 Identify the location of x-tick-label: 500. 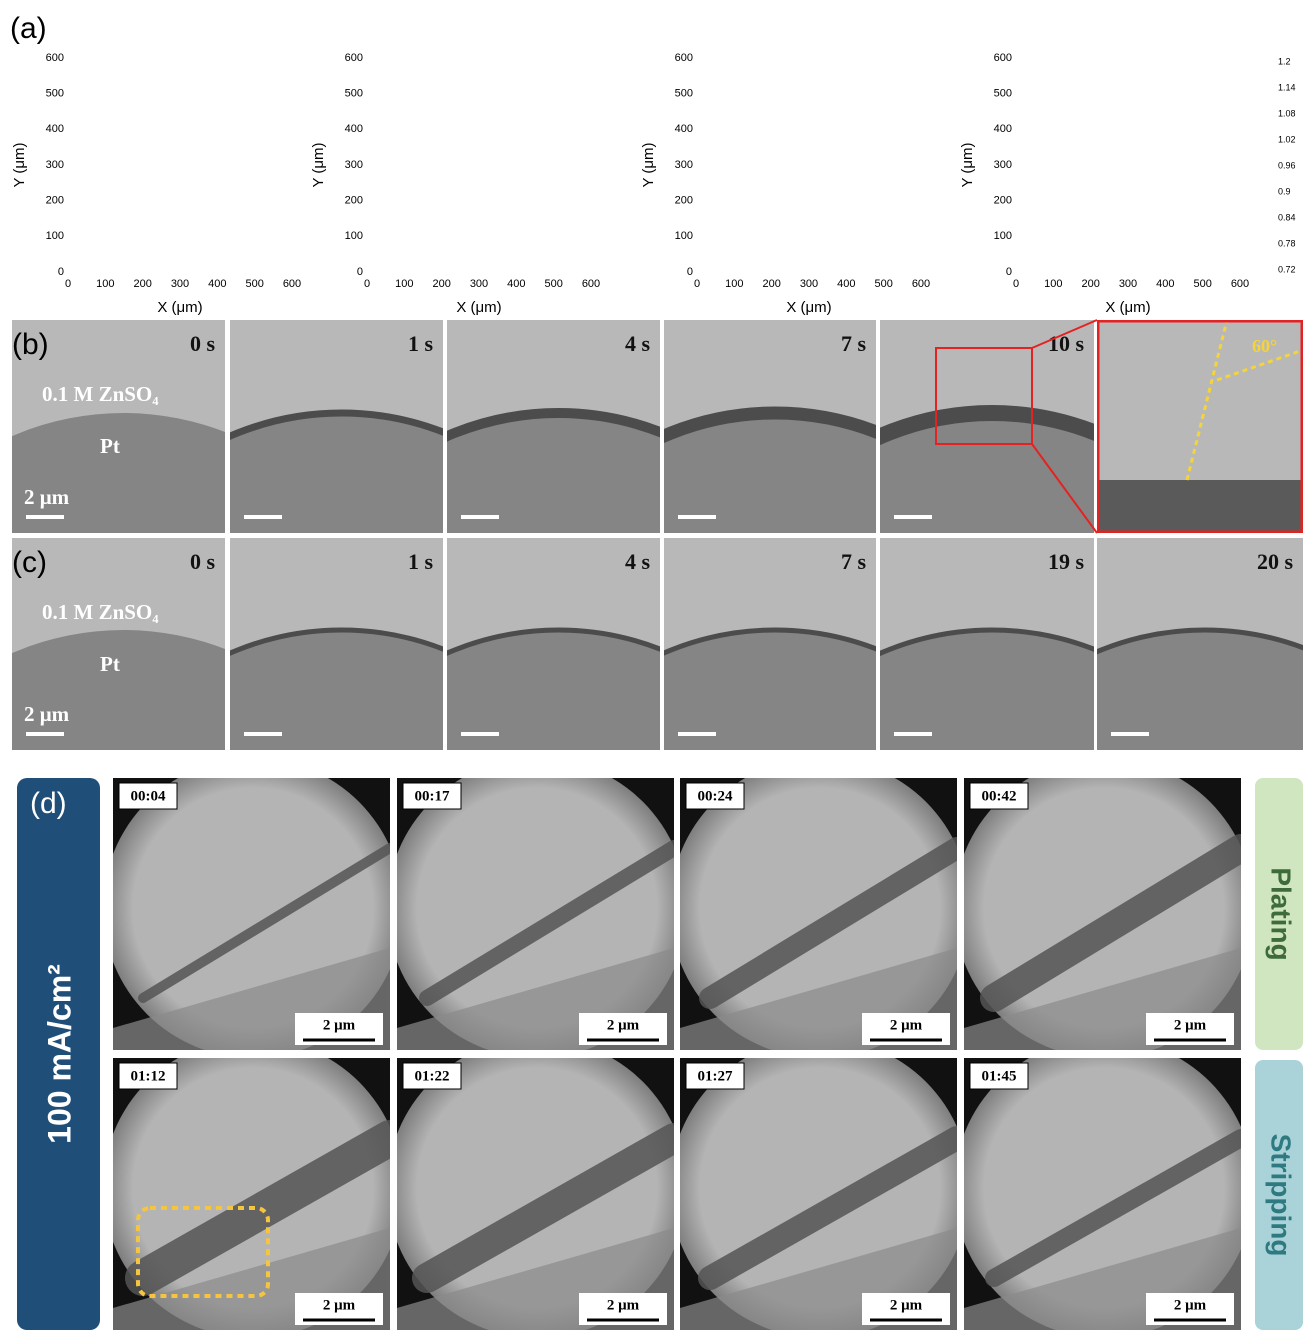
(254, 284).